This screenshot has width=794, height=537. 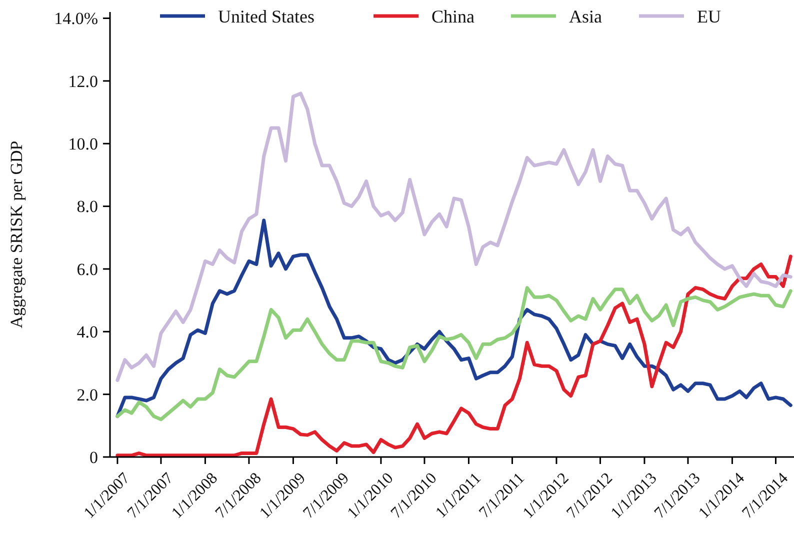 What do you see at coordinates (87, 332) in the screenshot?
I see `y-tick-label: 4.0` at bounding box center [87, 332].